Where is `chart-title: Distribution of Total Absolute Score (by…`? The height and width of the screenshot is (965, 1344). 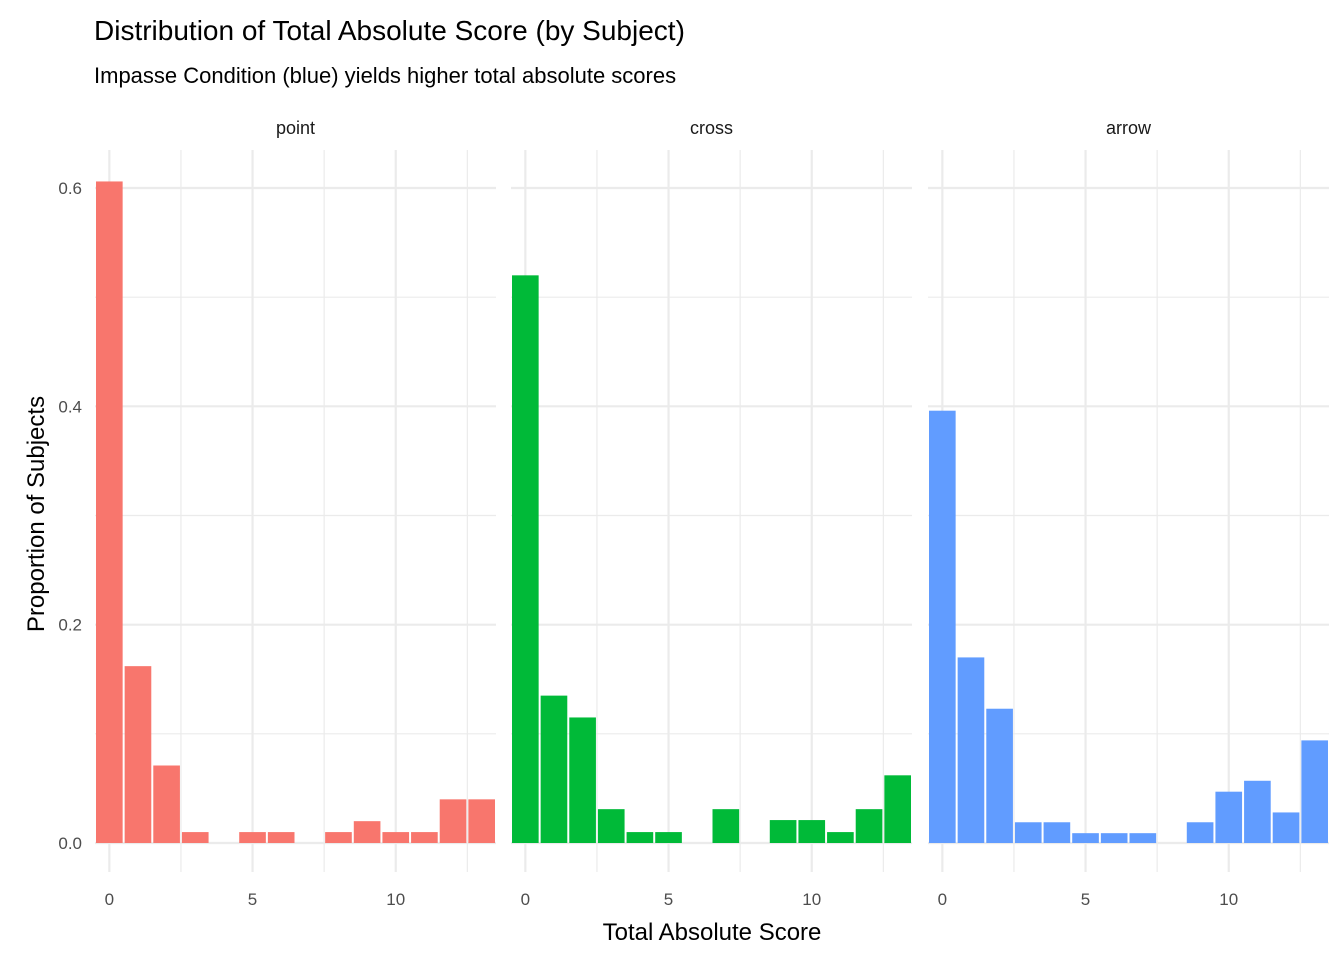
chart-title: Distribution of Total Absolute Score (by… is located at coordinates (389, 30).